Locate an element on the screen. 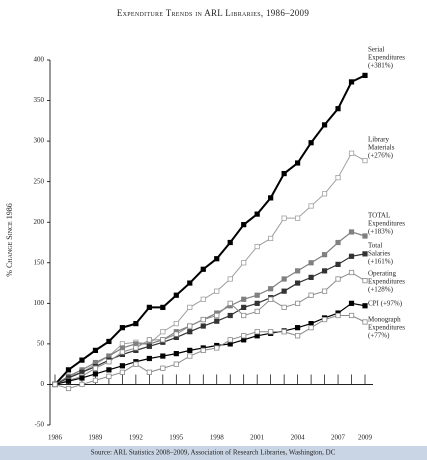 The width and height of the screenshot is (427, 460). series-label: (+77%) is located at coordinates (379, 336).